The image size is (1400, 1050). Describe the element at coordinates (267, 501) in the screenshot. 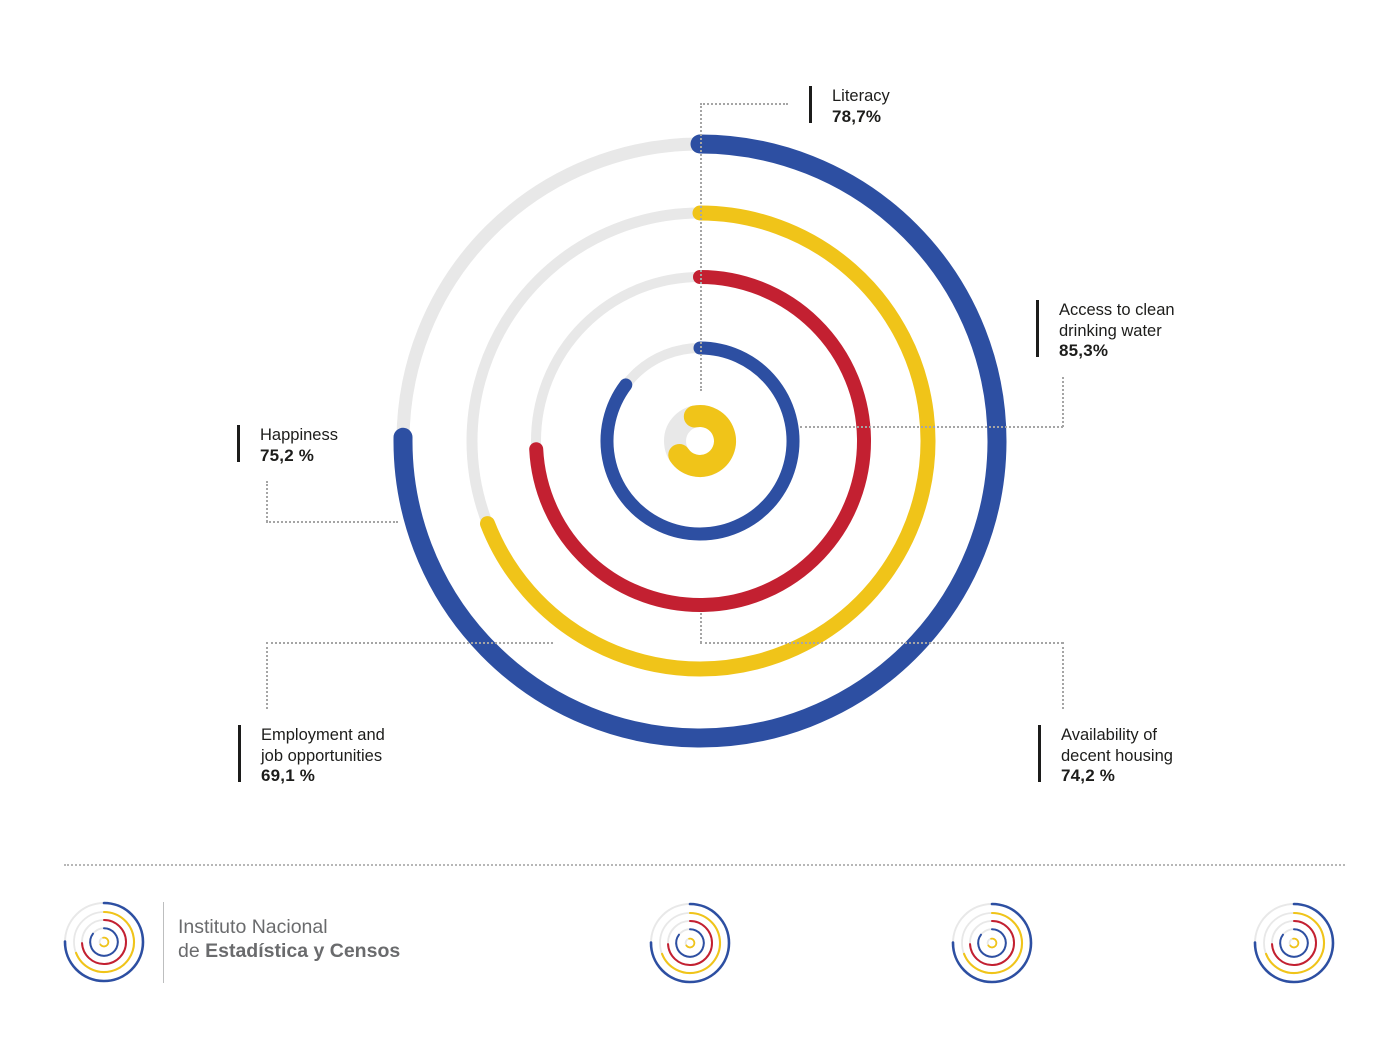

I see `connector-happiness-vertical` at that location.